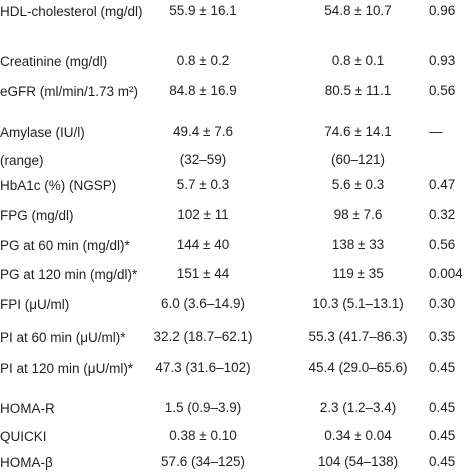 The width and height of the screenshot is (474, 474). Describe the element at coordinates (69, 274) in the screenshot. I see `row-label: PG at 120 min (mg/dl)*` at that location.